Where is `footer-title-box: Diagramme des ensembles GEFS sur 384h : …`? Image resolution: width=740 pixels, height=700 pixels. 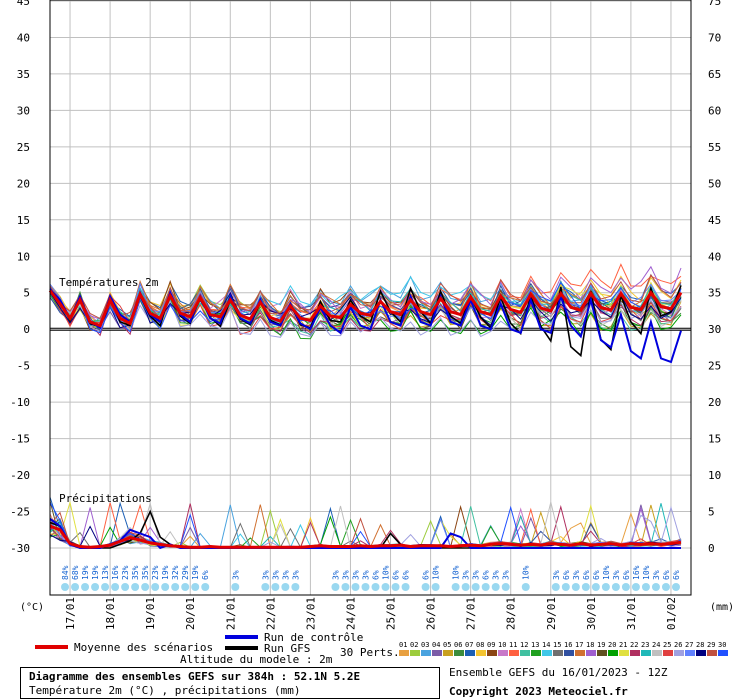 footer-title-box: Diagramme des ensembles GEFS sur 384h : … is located at coordinates (230, 683).